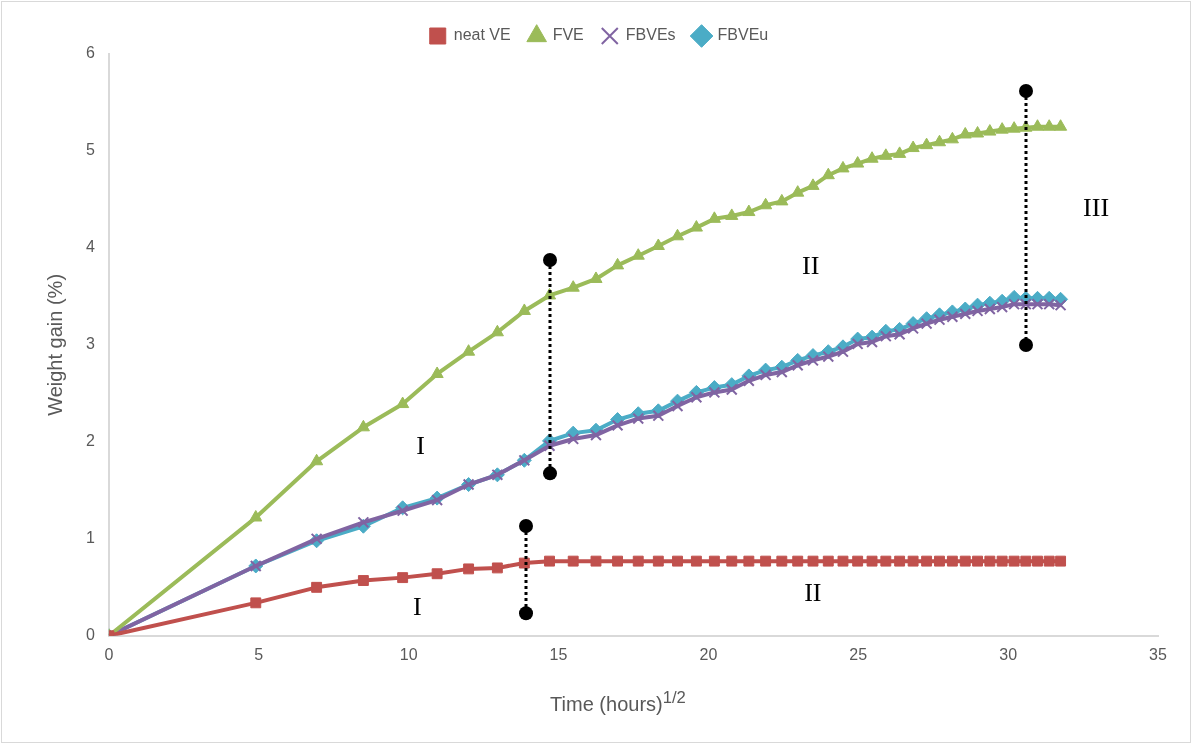  Describe the element at coordinates (90, 247) in the screenshot. I see `y-tick-label: 4` at that location.